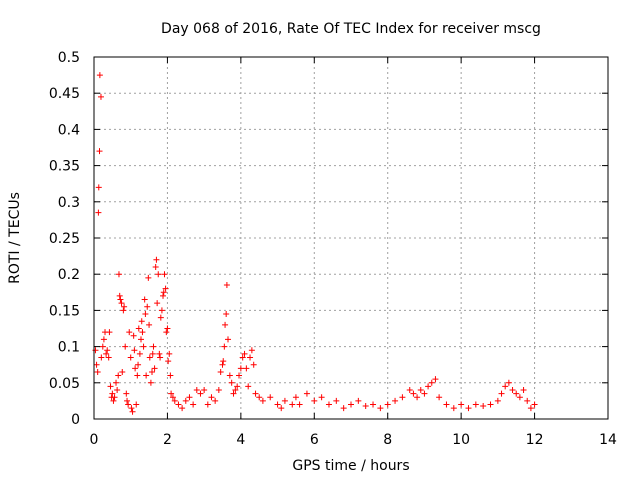 Image resolution: width=640 pixels, height=480 pixels. What do you see at coordinates (314, 440) in the screenshot?
I see `x-tick-label: 6` at bounding box center [314, 440].